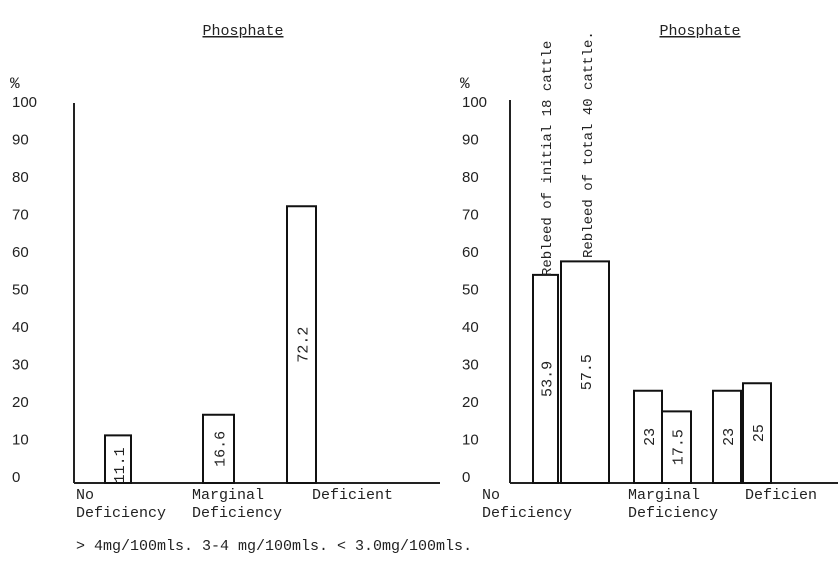 This screenshot has width=838, height=575. What do you see at coordinates (729, 437) in the screenshot?
I see `chart-right-s1-bar-label-2: 23` at bounding box center [729, 437].